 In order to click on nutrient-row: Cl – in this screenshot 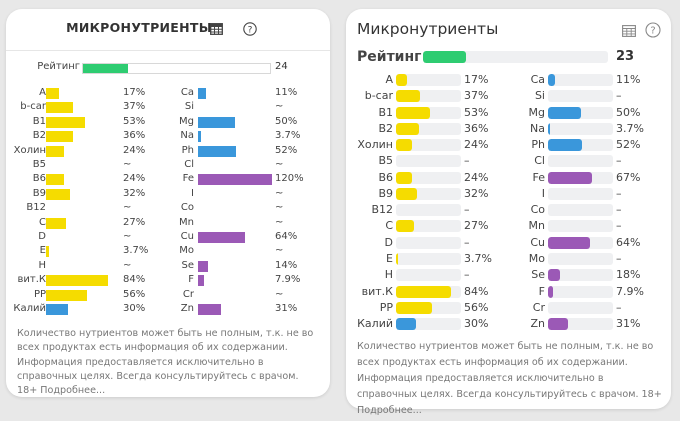, I will do `click(508, 161)`.